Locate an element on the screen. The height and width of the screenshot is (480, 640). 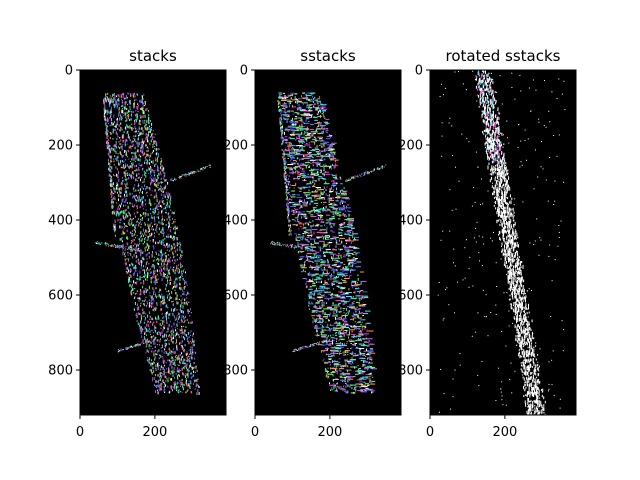
subplot-title: sstacks is located at coordinates (328, 56).